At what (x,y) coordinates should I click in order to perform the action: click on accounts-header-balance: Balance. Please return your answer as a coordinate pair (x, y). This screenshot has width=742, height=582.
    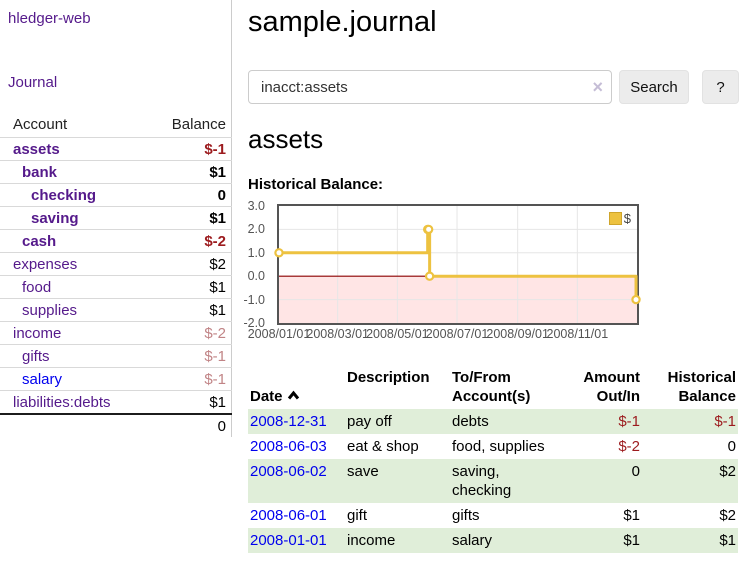
    Looking at the image, I should click on (198, 124).